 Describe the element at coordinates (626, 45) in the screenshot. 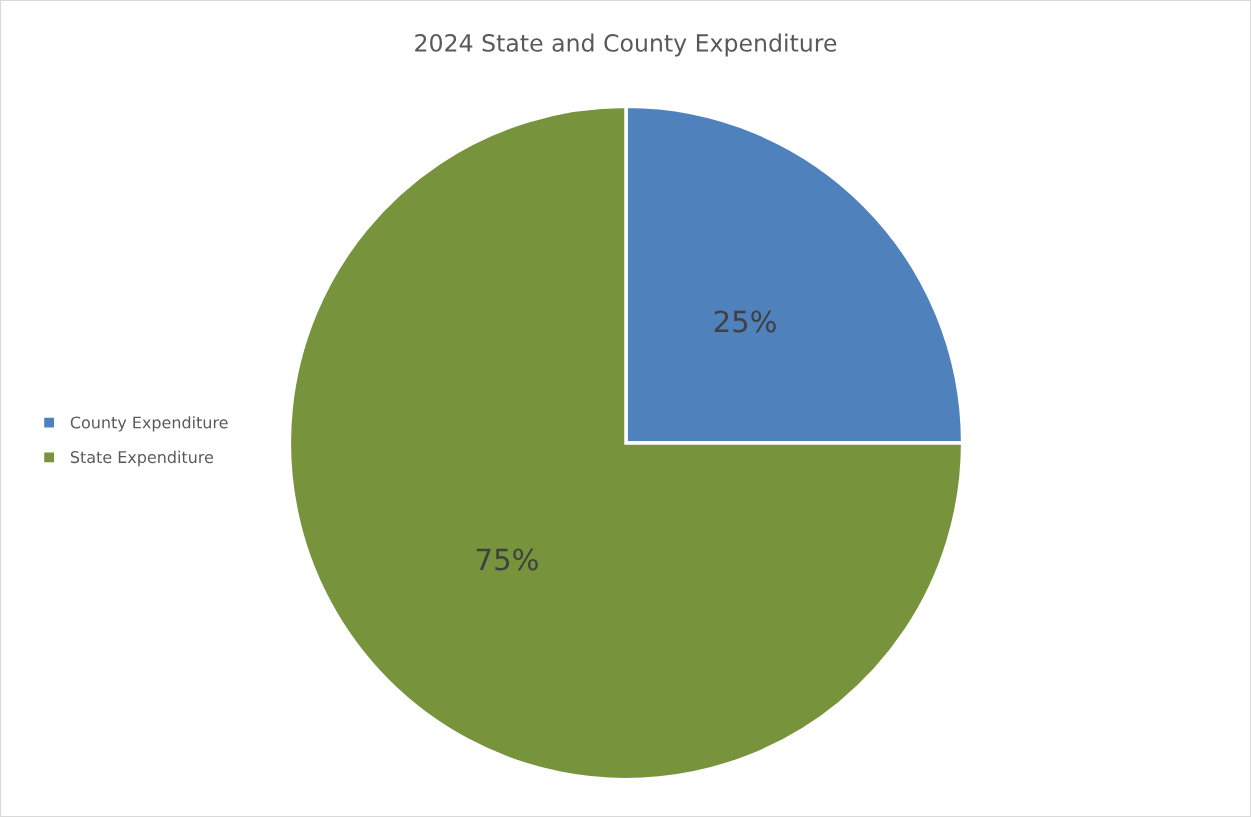

I see `chart-title: 2024 State and County Expenditure` at that location.